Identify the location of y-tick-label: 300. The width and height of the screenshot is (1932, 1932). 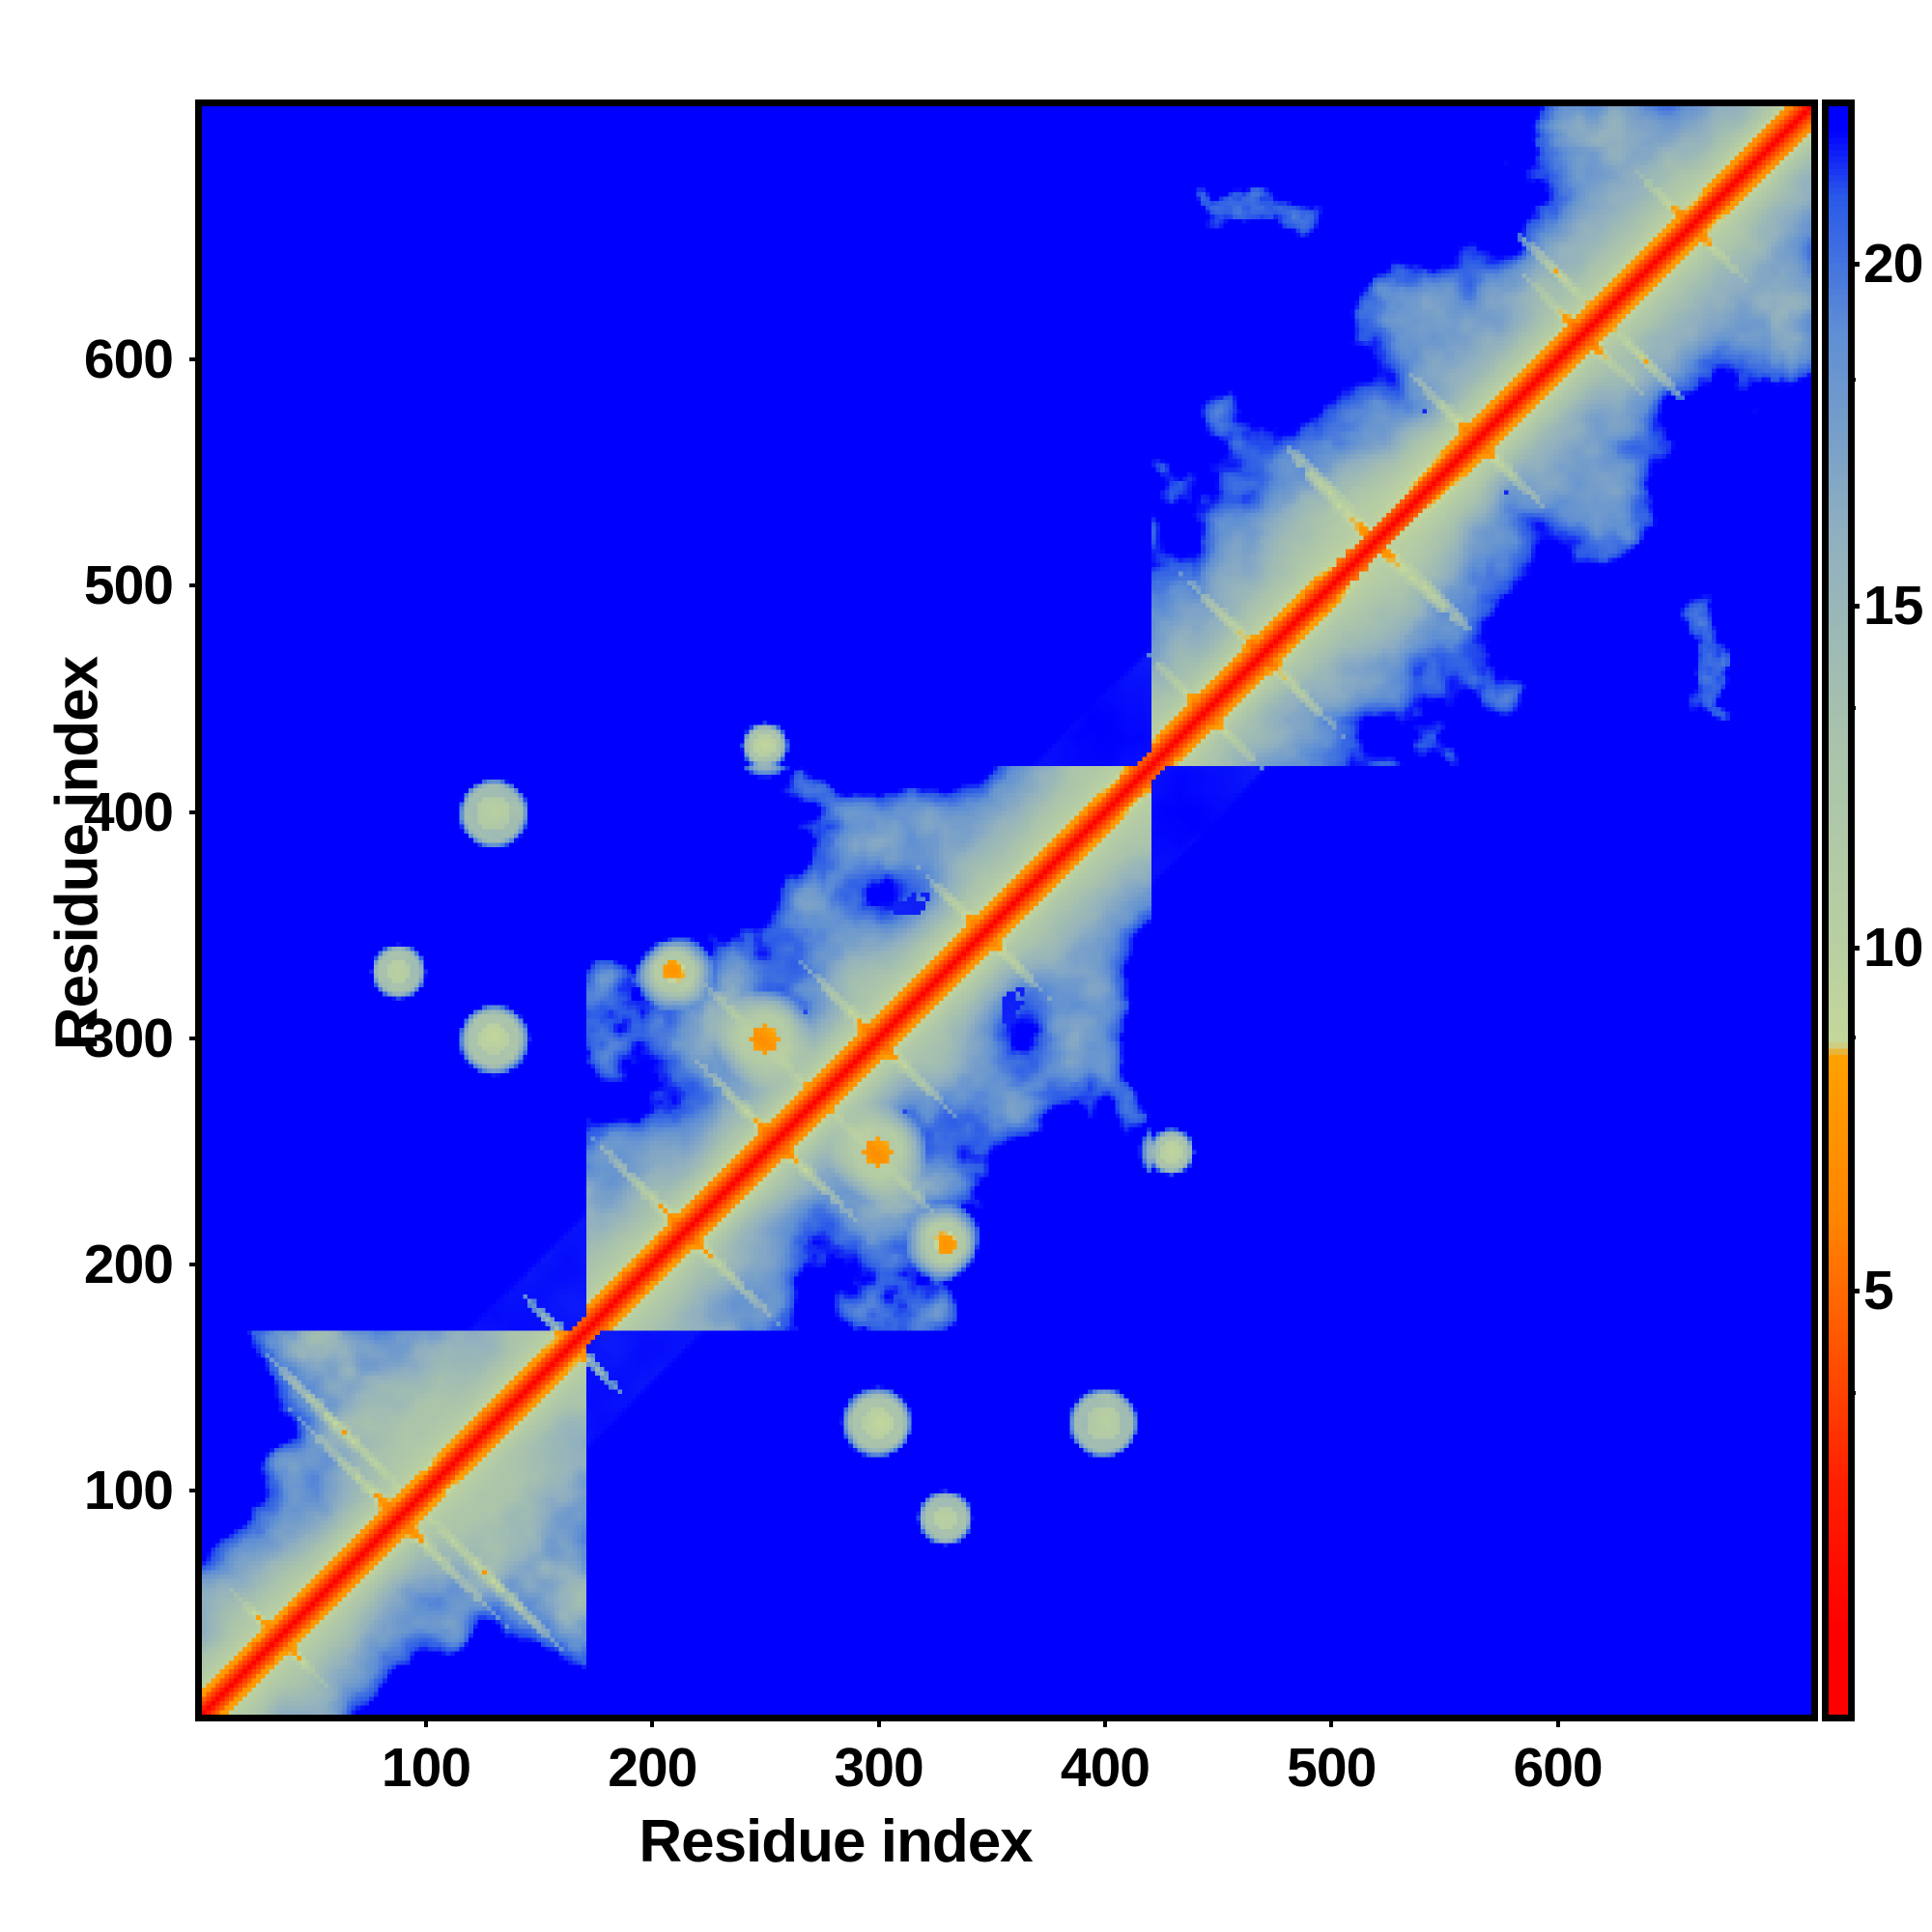
(128, 1038).